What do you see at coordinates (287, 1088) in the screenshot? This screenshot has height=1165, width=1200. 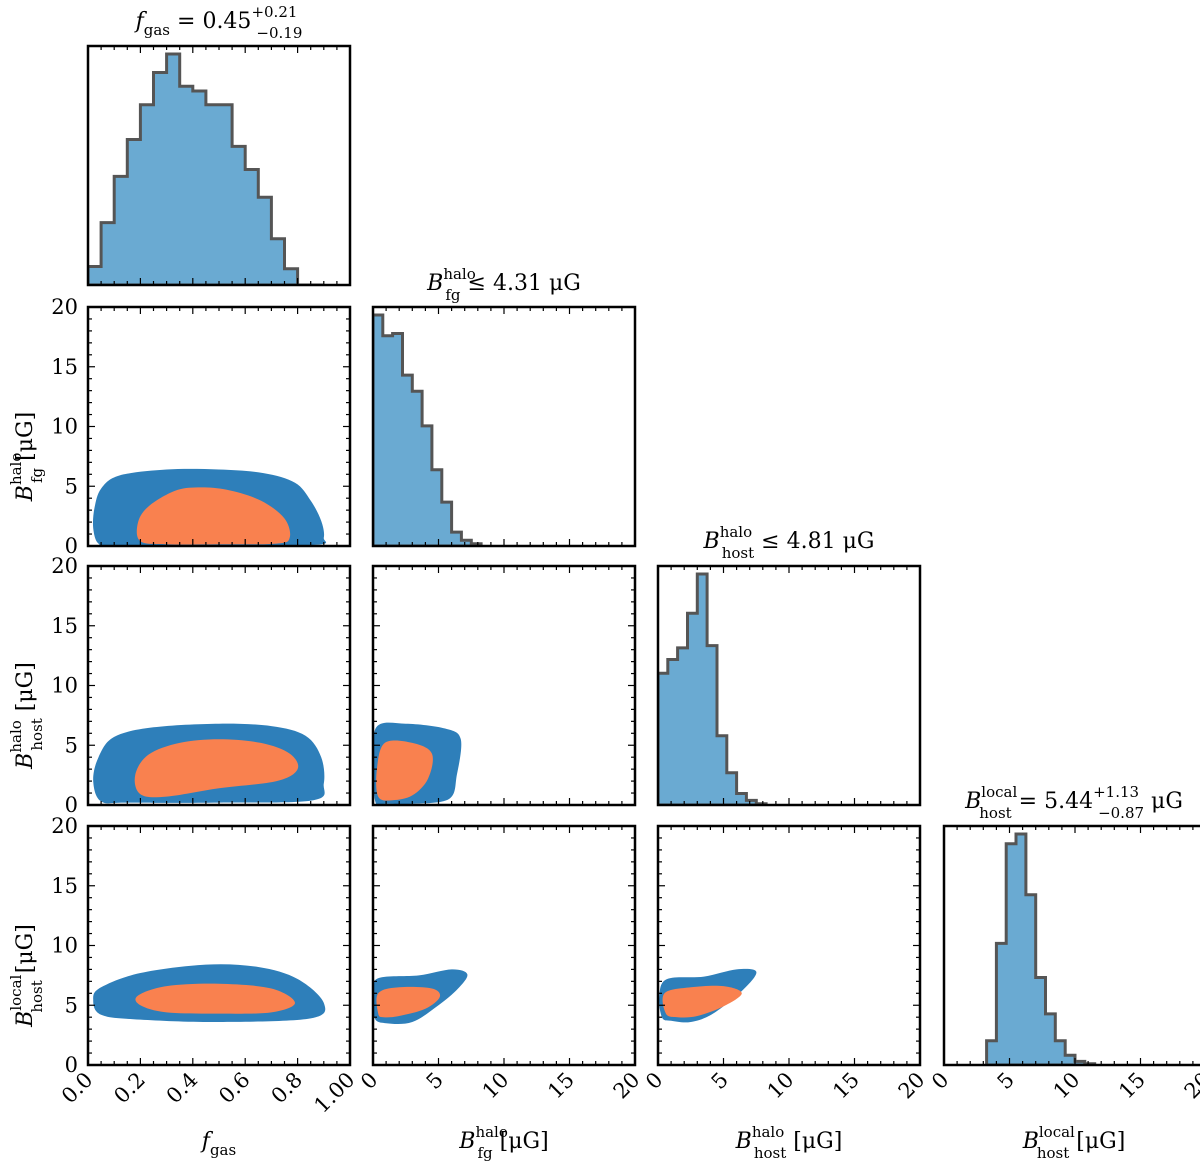 I see `x-tick-label: 0.8` at bounding box center [287, 1088].